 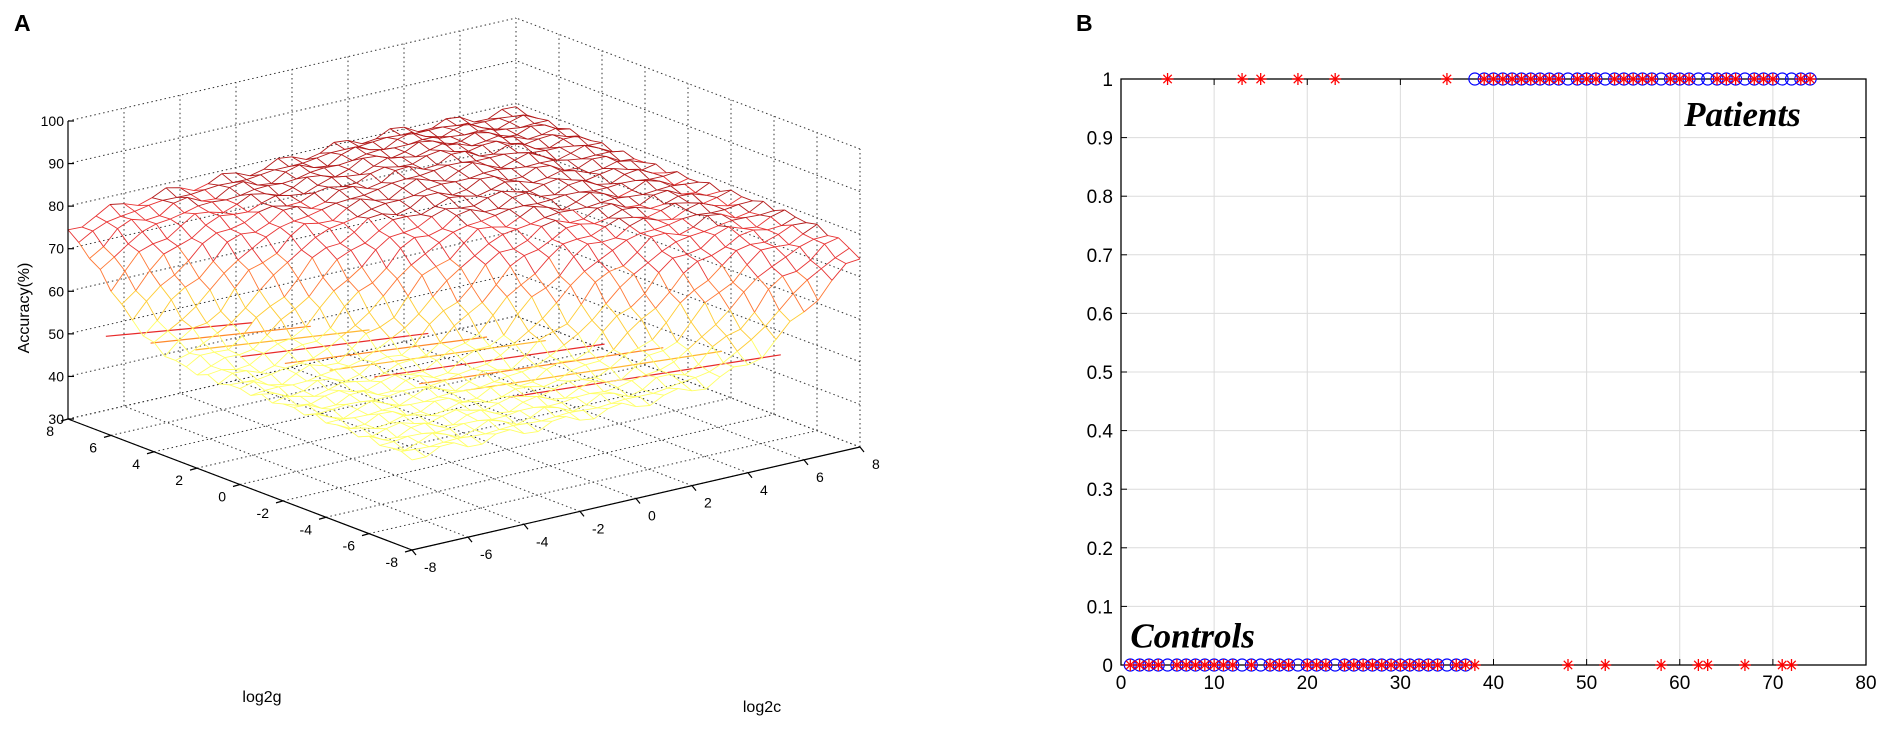 What do you see at coordinates (1279, 665) in the screenshot?
I see `predicted-label-point` at bounding box center [1279, 665].